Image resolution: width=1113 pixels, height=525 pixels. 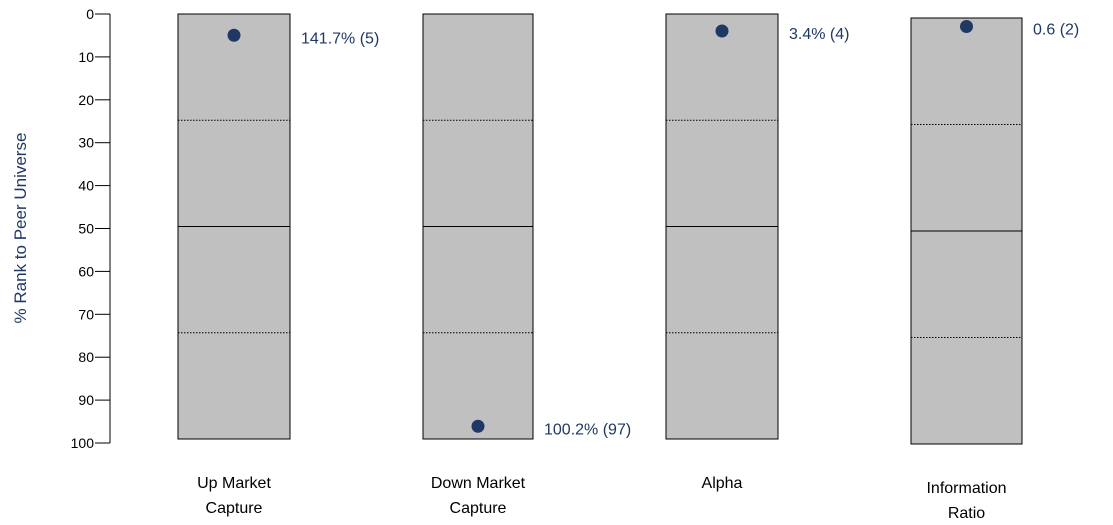 What do you see at coordinates (478, 483) in the screenshot?
I see `category-label: Down Market` at bounding box center [478, 483].